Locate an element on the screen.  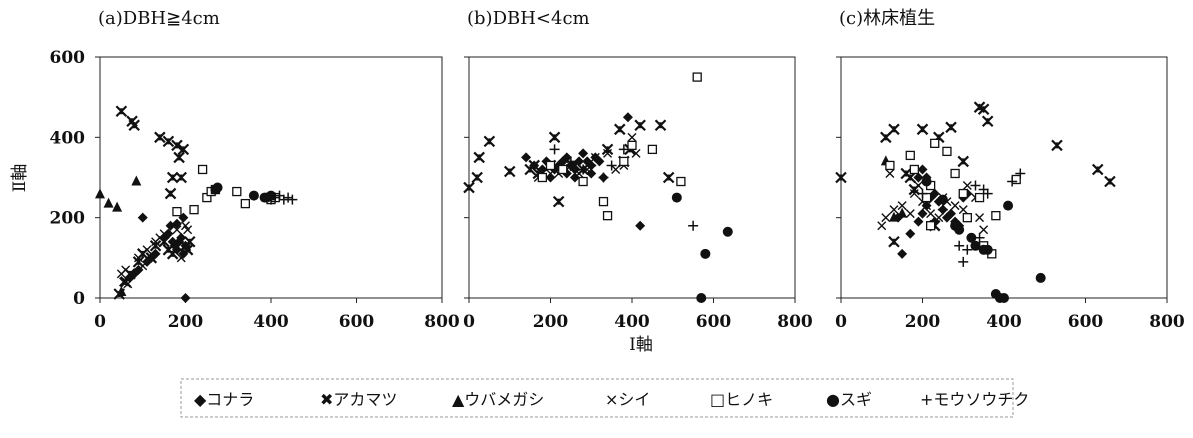
x-tick-label: 200 is located at coordinates (551, 322).